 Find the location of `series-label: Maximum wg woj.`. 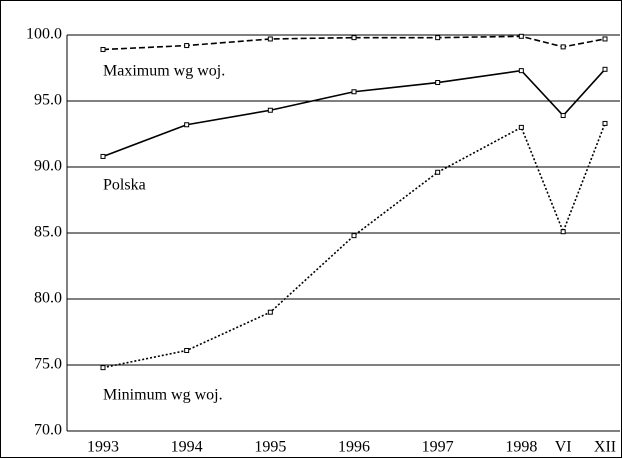

series-label: Maximum wg woj. is located at coordinates (164, 71).